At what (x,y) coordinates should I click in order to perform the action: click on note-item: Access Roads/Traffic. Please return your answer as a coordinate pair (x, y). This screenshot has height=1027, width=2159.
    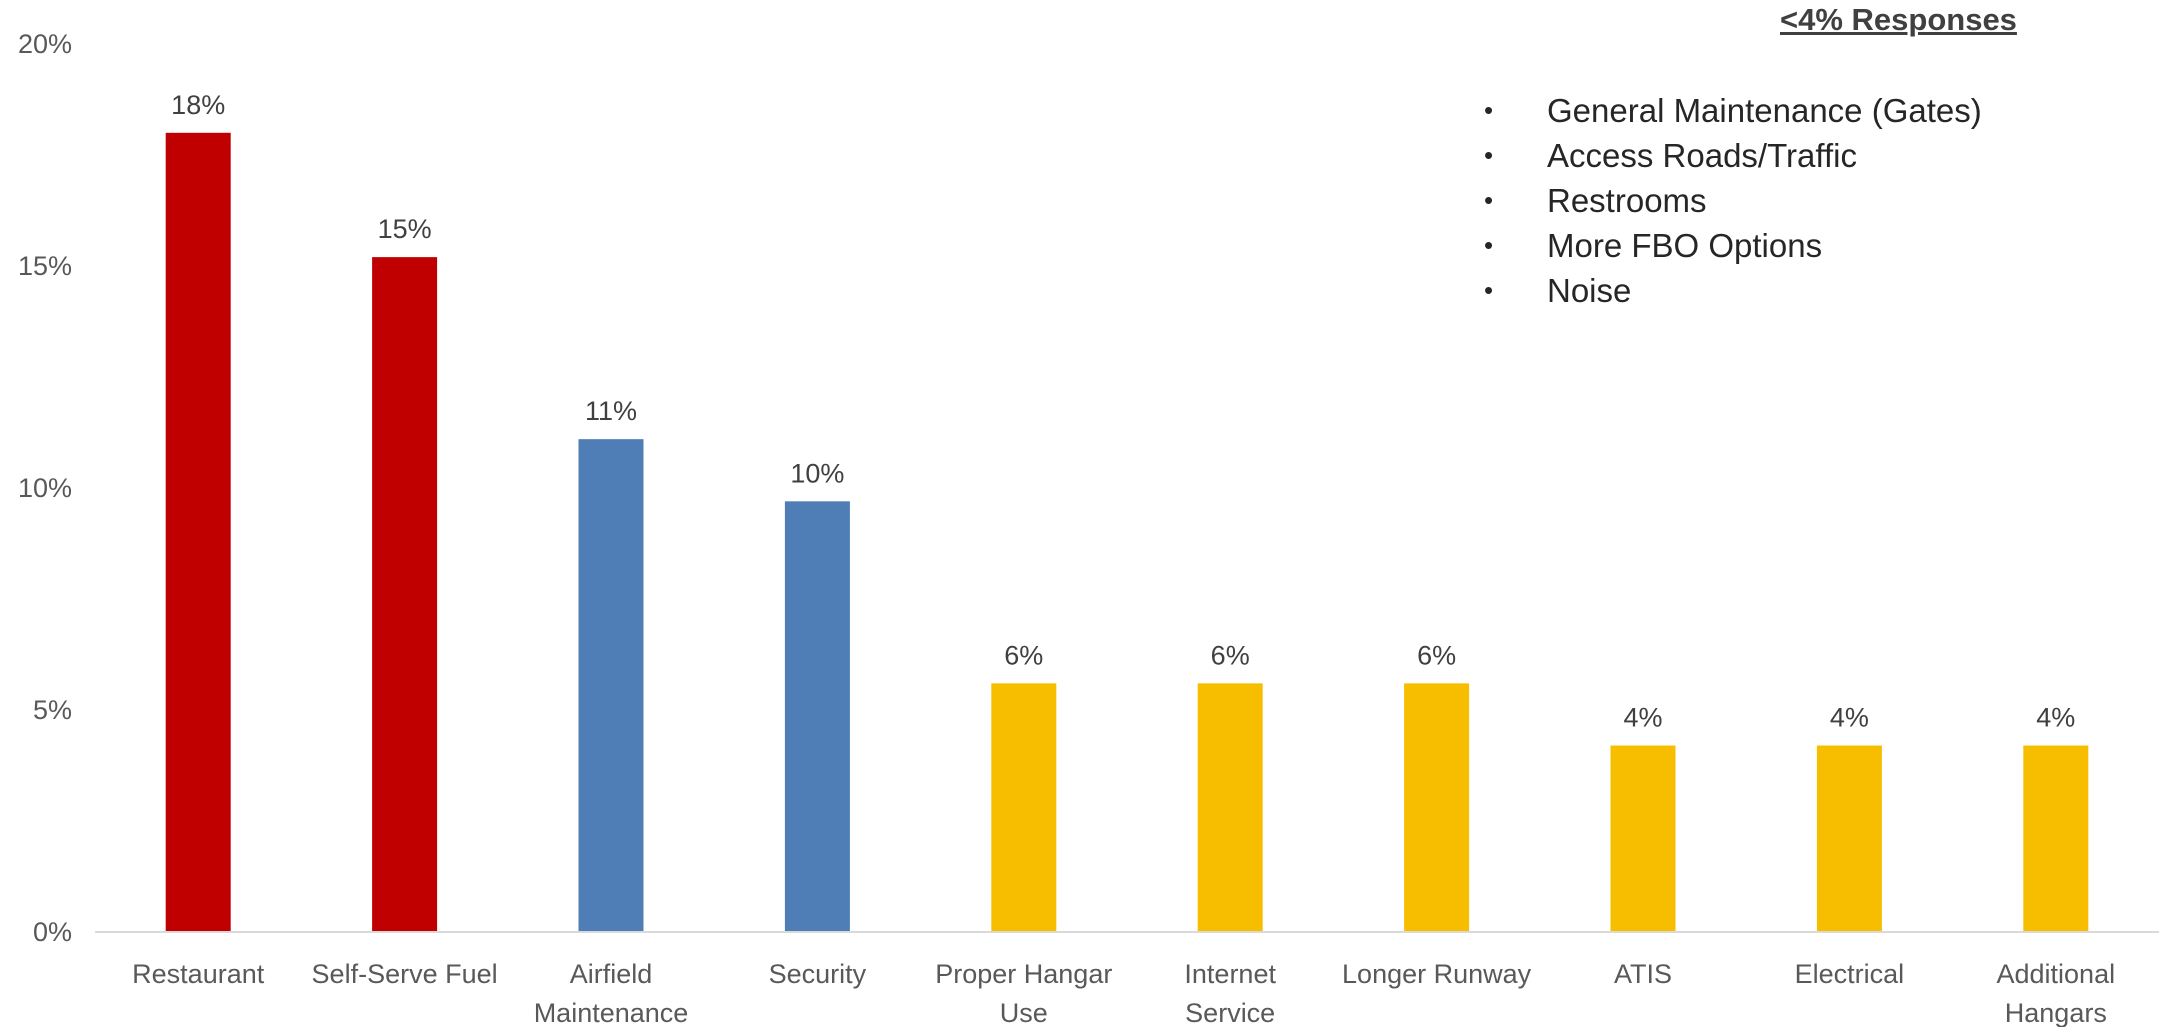
    Looking at the image, I should click on (1726, 155).